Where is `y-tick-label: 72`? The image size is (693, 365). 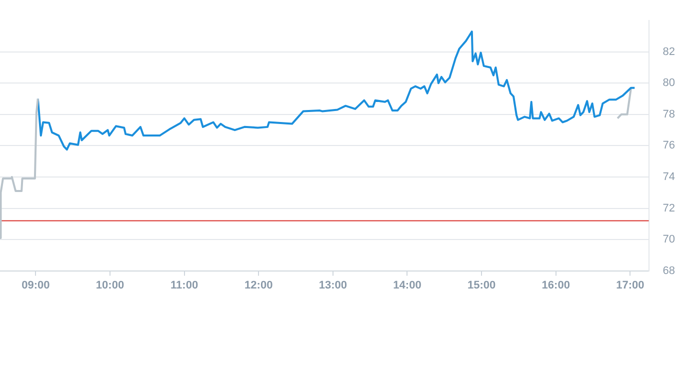
y-tick-label: 72 is located at coordinates (669, 208).